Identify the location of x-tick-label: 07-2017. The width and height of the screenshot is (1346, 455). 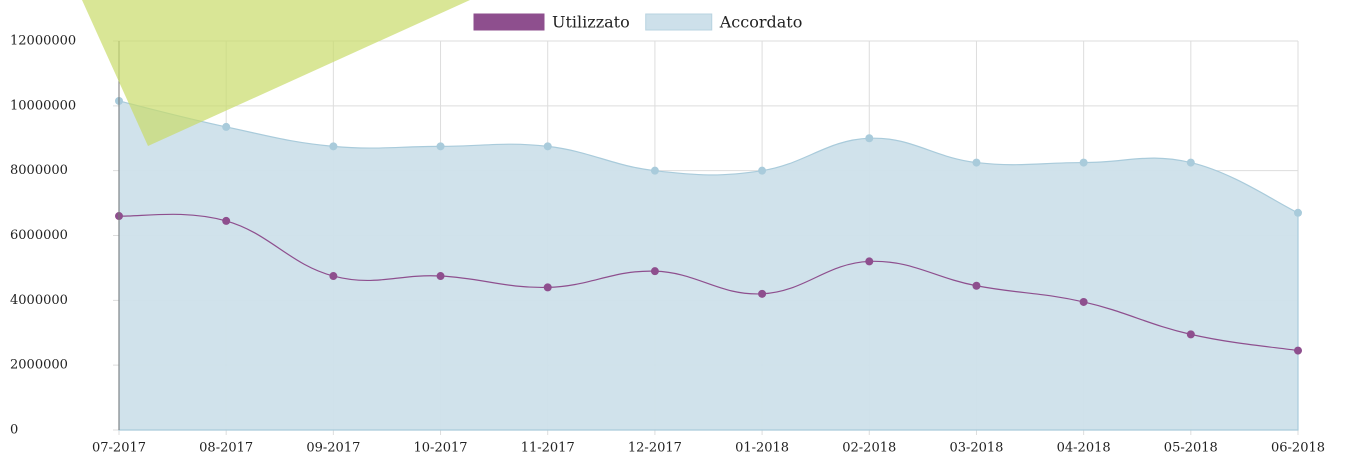
(119, 448).